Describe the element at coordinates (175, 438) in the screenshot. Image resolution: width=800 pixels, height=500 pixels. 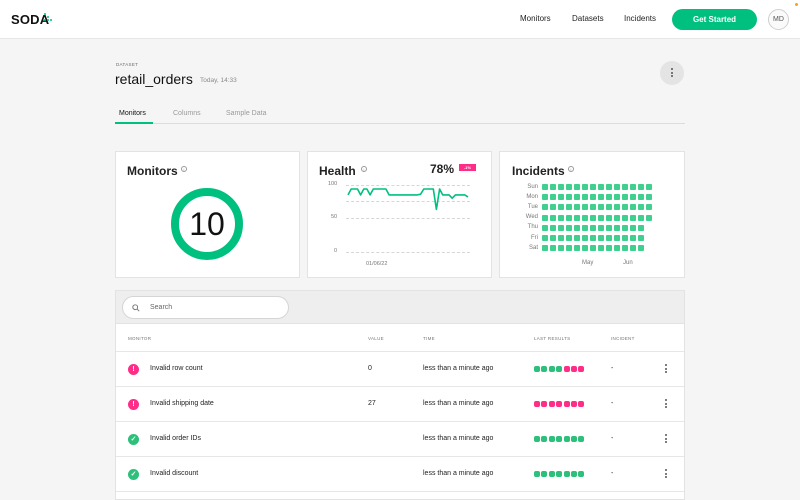
I see `monitor-name: Invalid order IDs` at that location.